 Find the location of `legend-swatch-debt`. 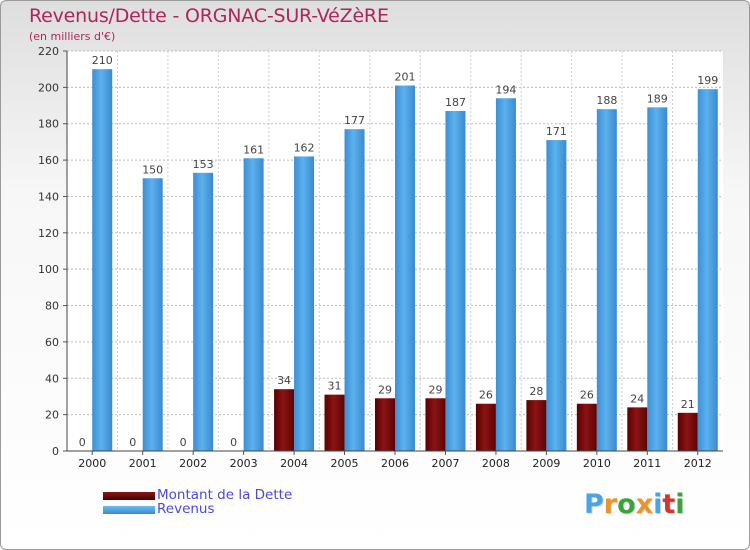

legend-swatch-debt is located at coordinates (129, 496).